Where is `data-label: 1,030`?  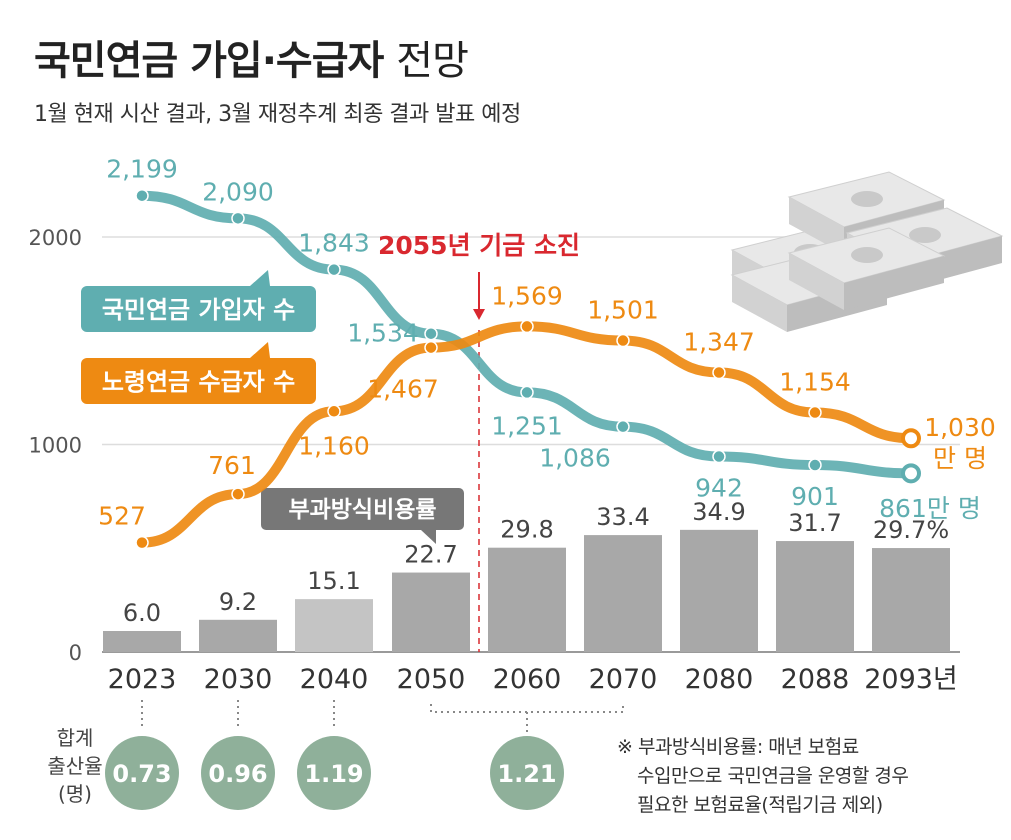 data-label: 1,030 is located at coordinates (960, 427).